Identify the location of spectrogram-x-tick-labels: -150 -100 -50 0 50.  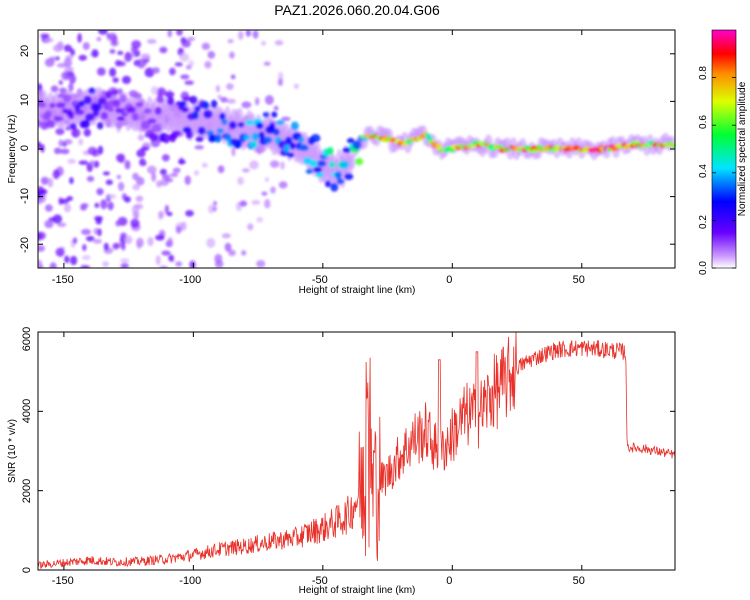
(318, 280).